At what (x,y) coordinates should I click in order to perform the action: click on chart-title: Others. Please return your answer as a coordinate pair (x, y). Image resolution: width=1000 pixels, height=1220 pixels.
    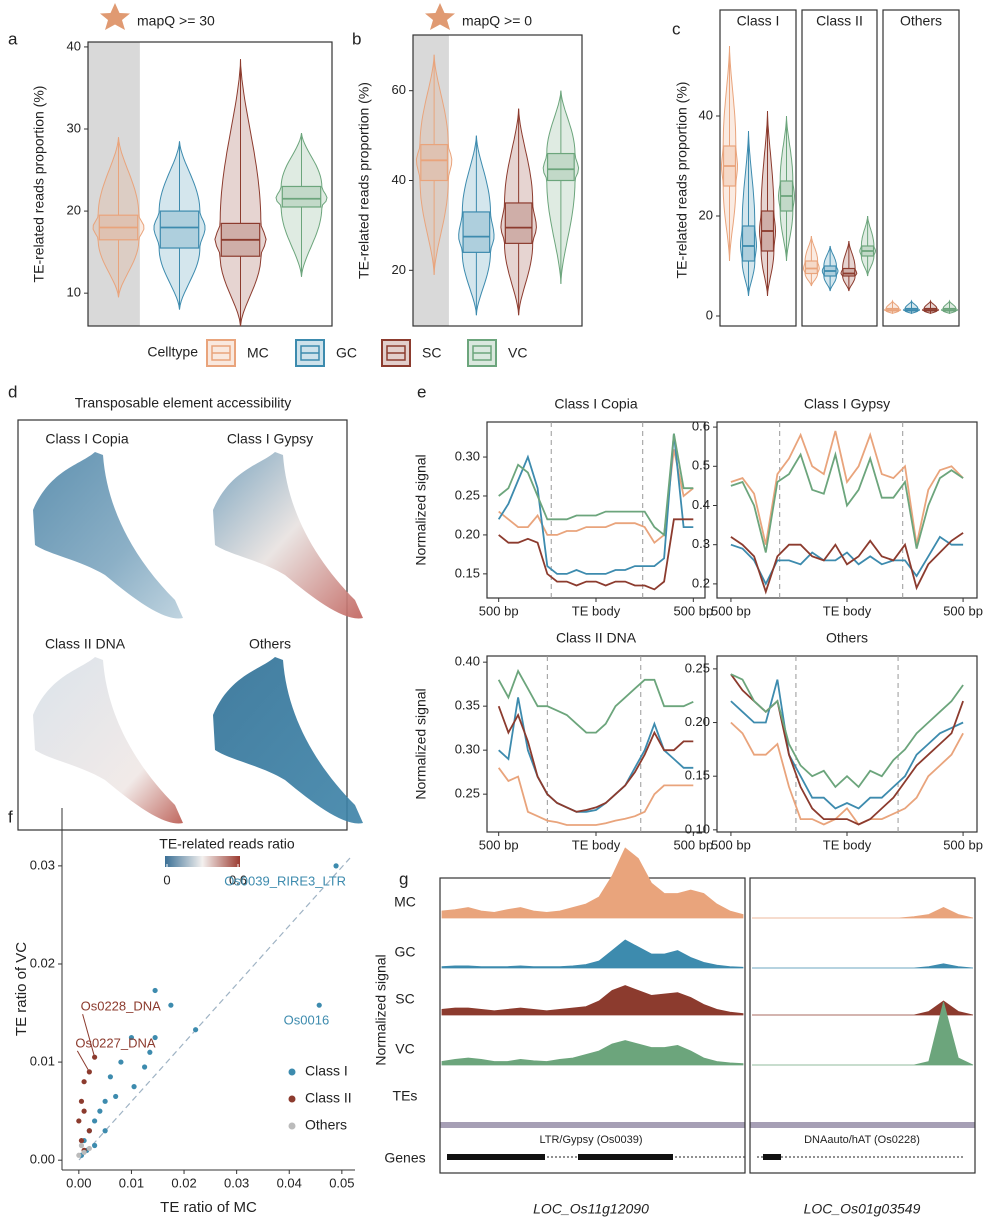
    Looking at the image, I should click on (847, 638).